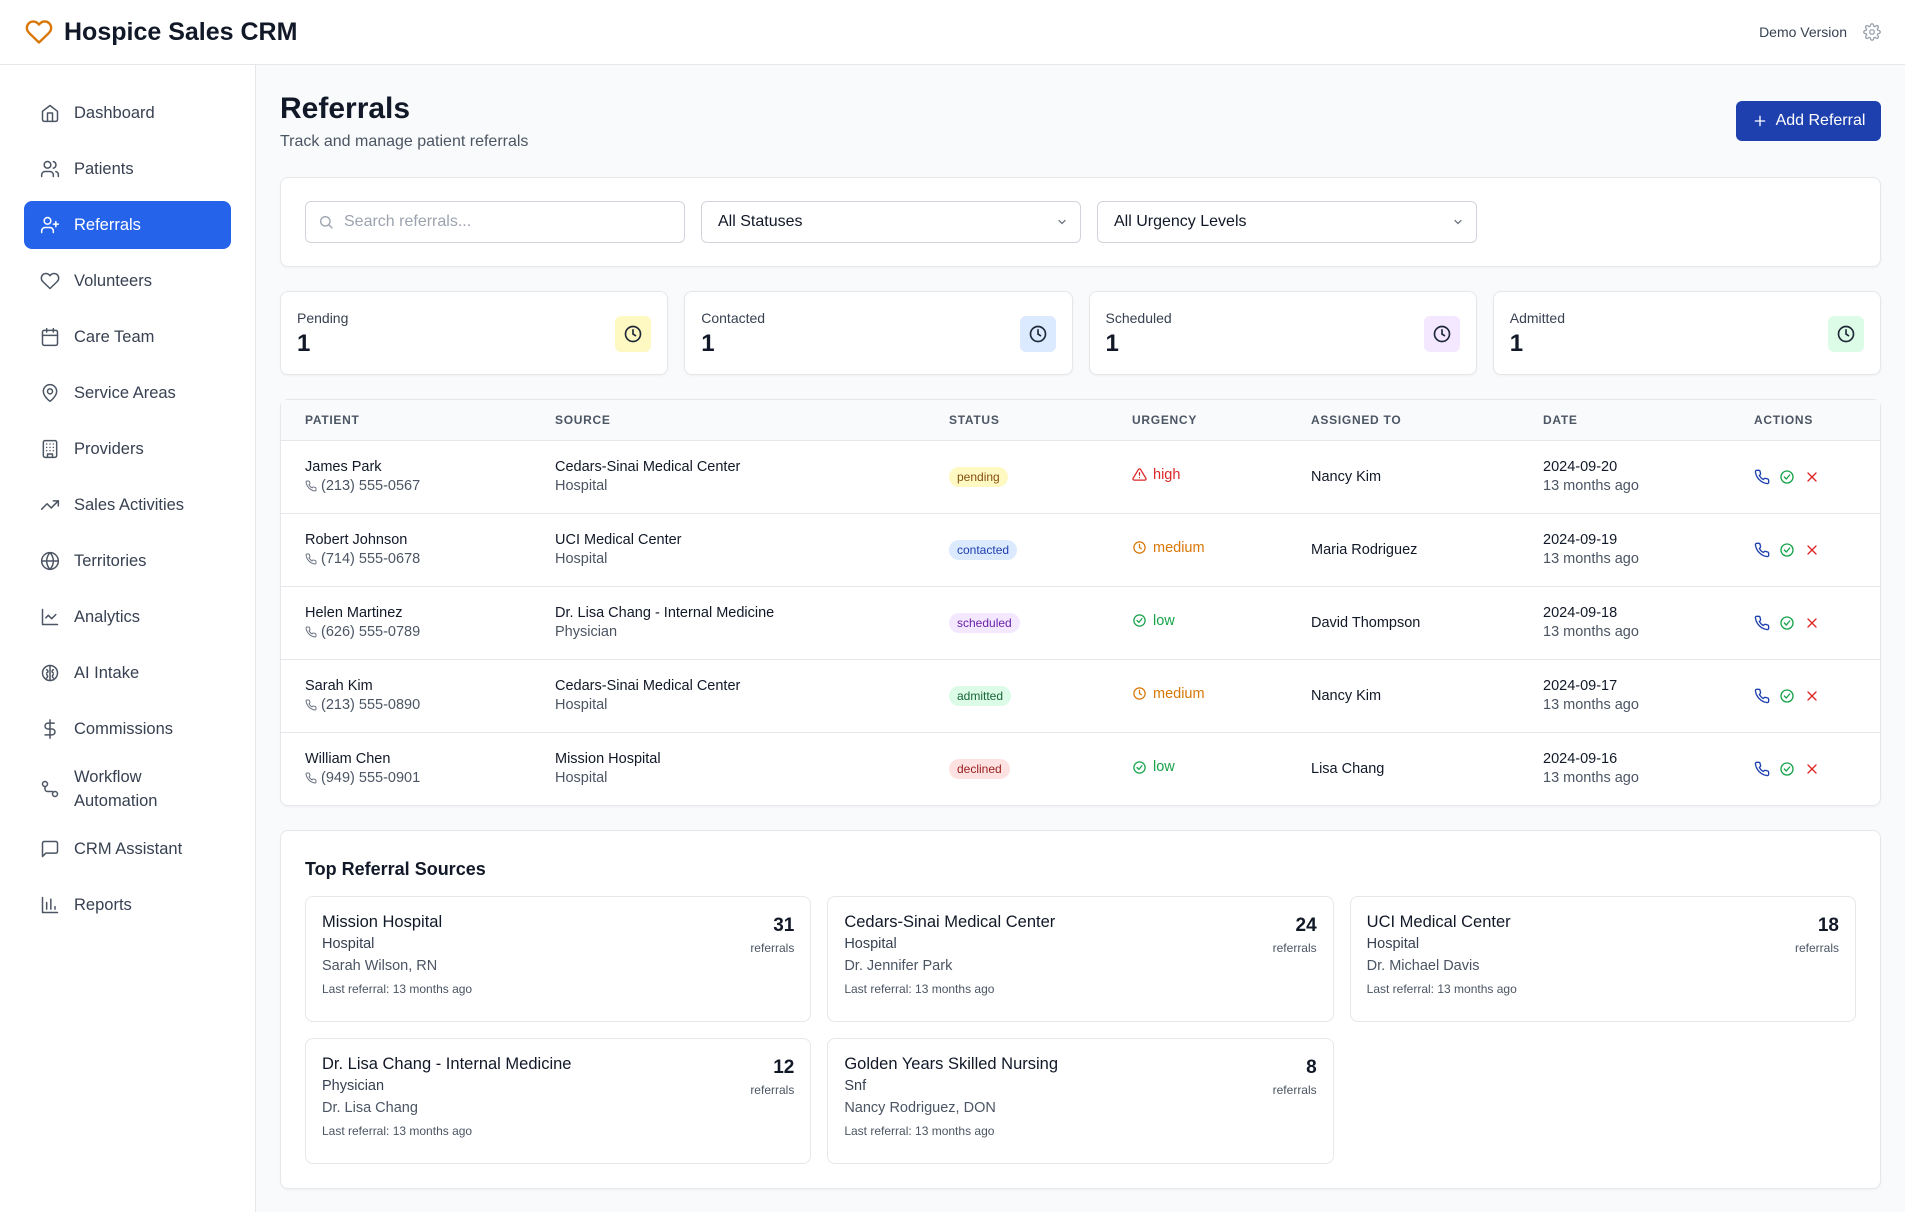 The width and height of the screenshot is (1905, 1212). Describe the element at coordinates (984, 622) in the screenshot. I see `status-badge: scheduled` at that location.